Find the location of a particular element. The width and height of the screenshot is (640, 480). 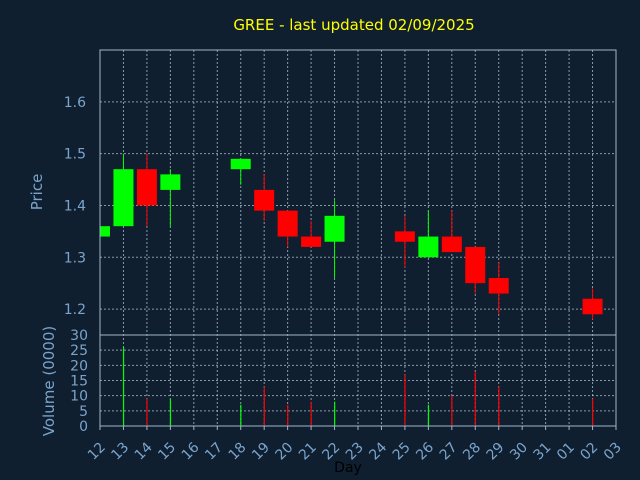

volume-tick-label: 25 is located at coordinates (79, 351).